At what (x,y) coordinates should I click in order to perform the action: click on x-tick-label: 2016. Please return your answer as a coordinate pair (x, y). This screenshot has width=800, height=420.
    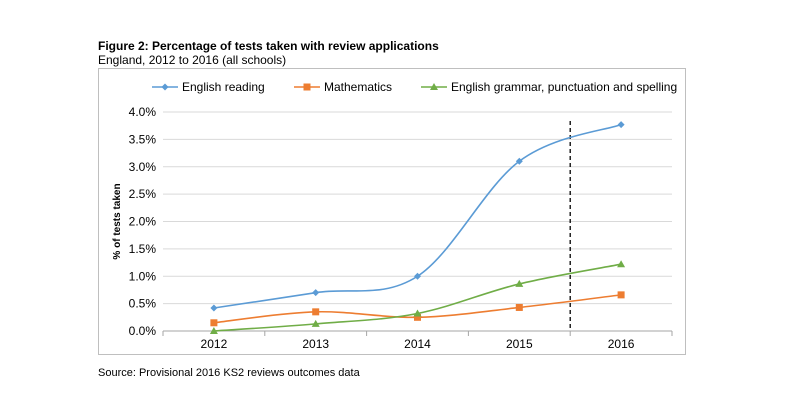
    Looking at the image, I should click on (621, 344).